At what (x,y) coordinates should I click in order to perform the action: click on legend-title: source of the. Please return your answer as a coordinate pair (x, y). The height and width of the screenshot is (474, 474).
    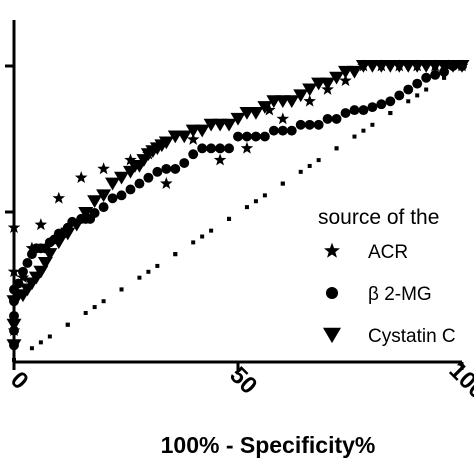
    Looking at the image, I should click on (378, 217).